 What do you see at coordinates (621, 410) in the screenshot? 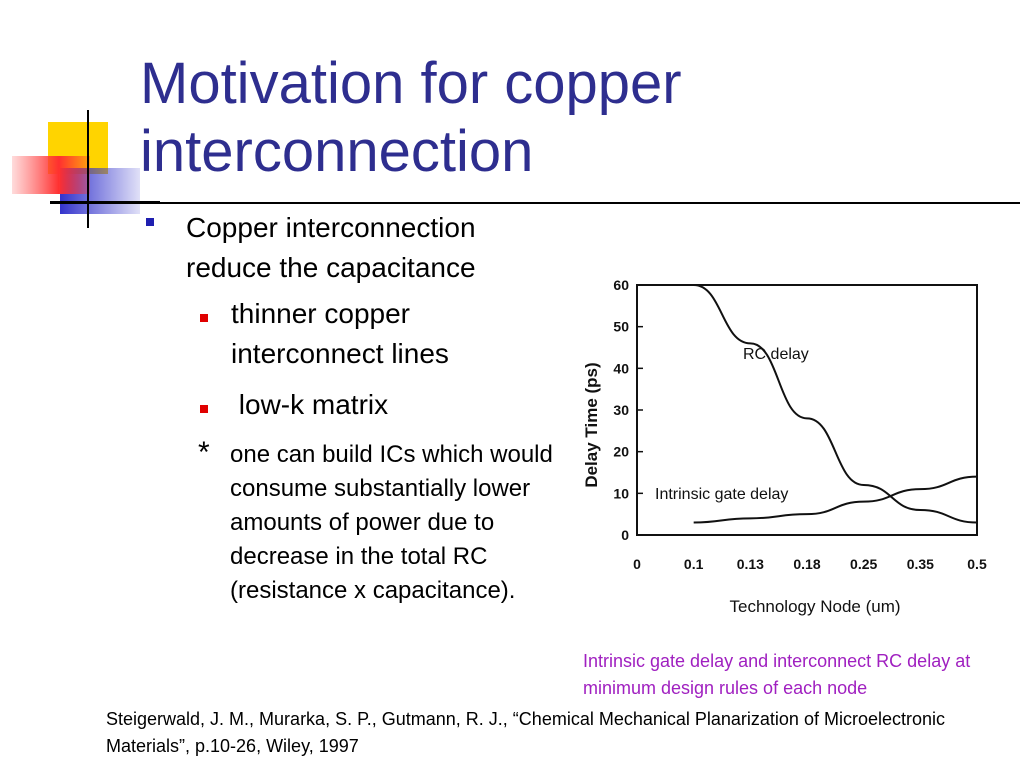
I see `y-tick-label: 30` at bounding box center [621, 410].